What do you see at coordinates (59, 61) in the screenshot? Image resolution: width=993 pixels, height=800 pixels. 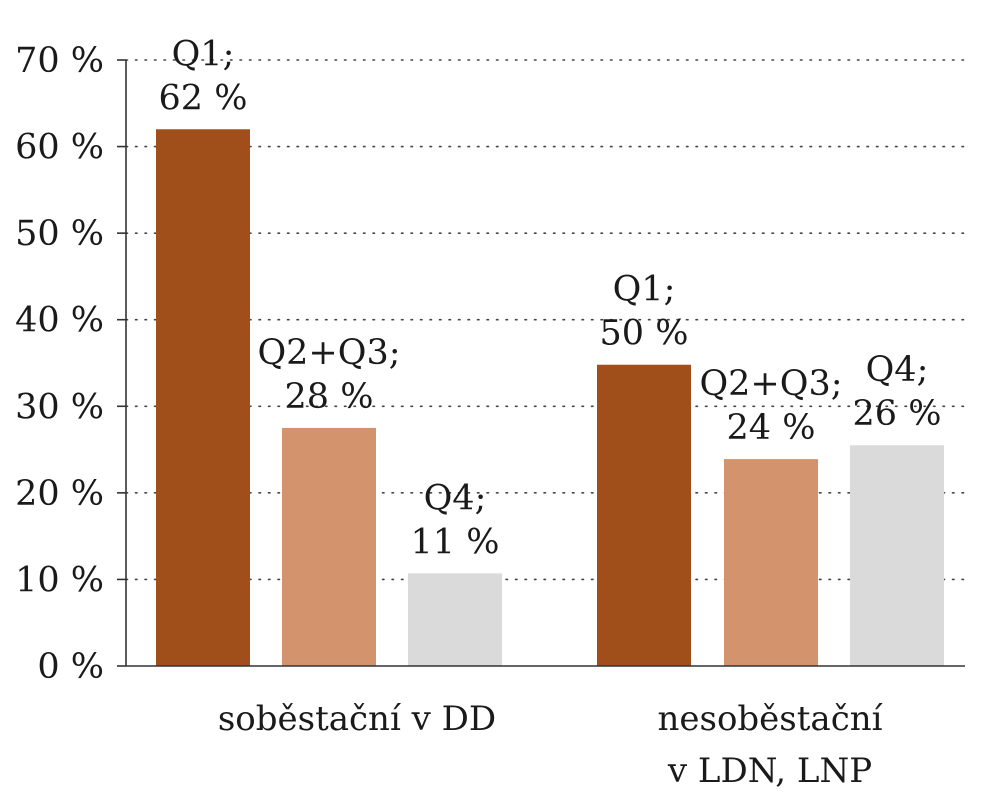 I see `y-tick-label: 70 %` at bounding box center [59, 61].